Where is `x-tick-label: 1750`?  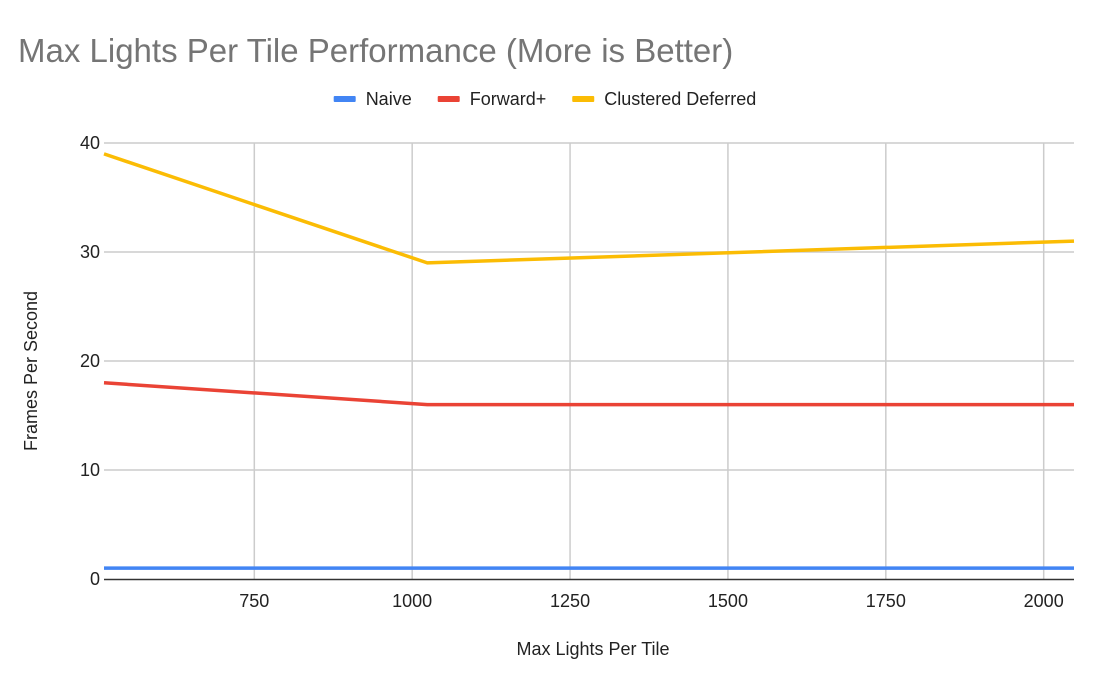 x-tick-label: 1750 is located at coordinates (886, 601).